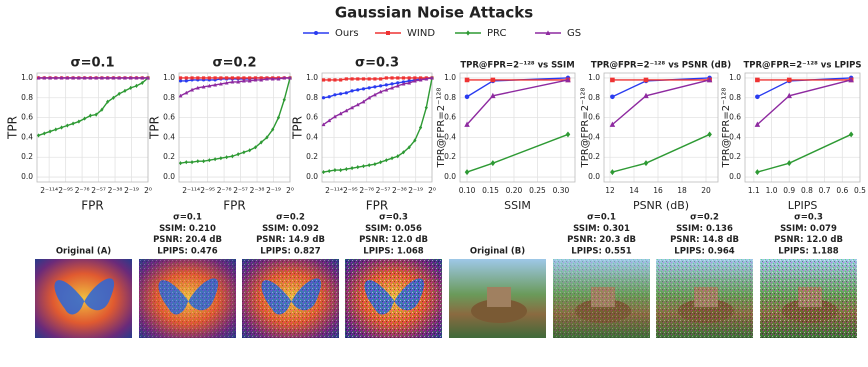  Describe the element at coordinates (187, 252) in the screenshot. I see `image-caption: LPIPS: 0.476` at that location.